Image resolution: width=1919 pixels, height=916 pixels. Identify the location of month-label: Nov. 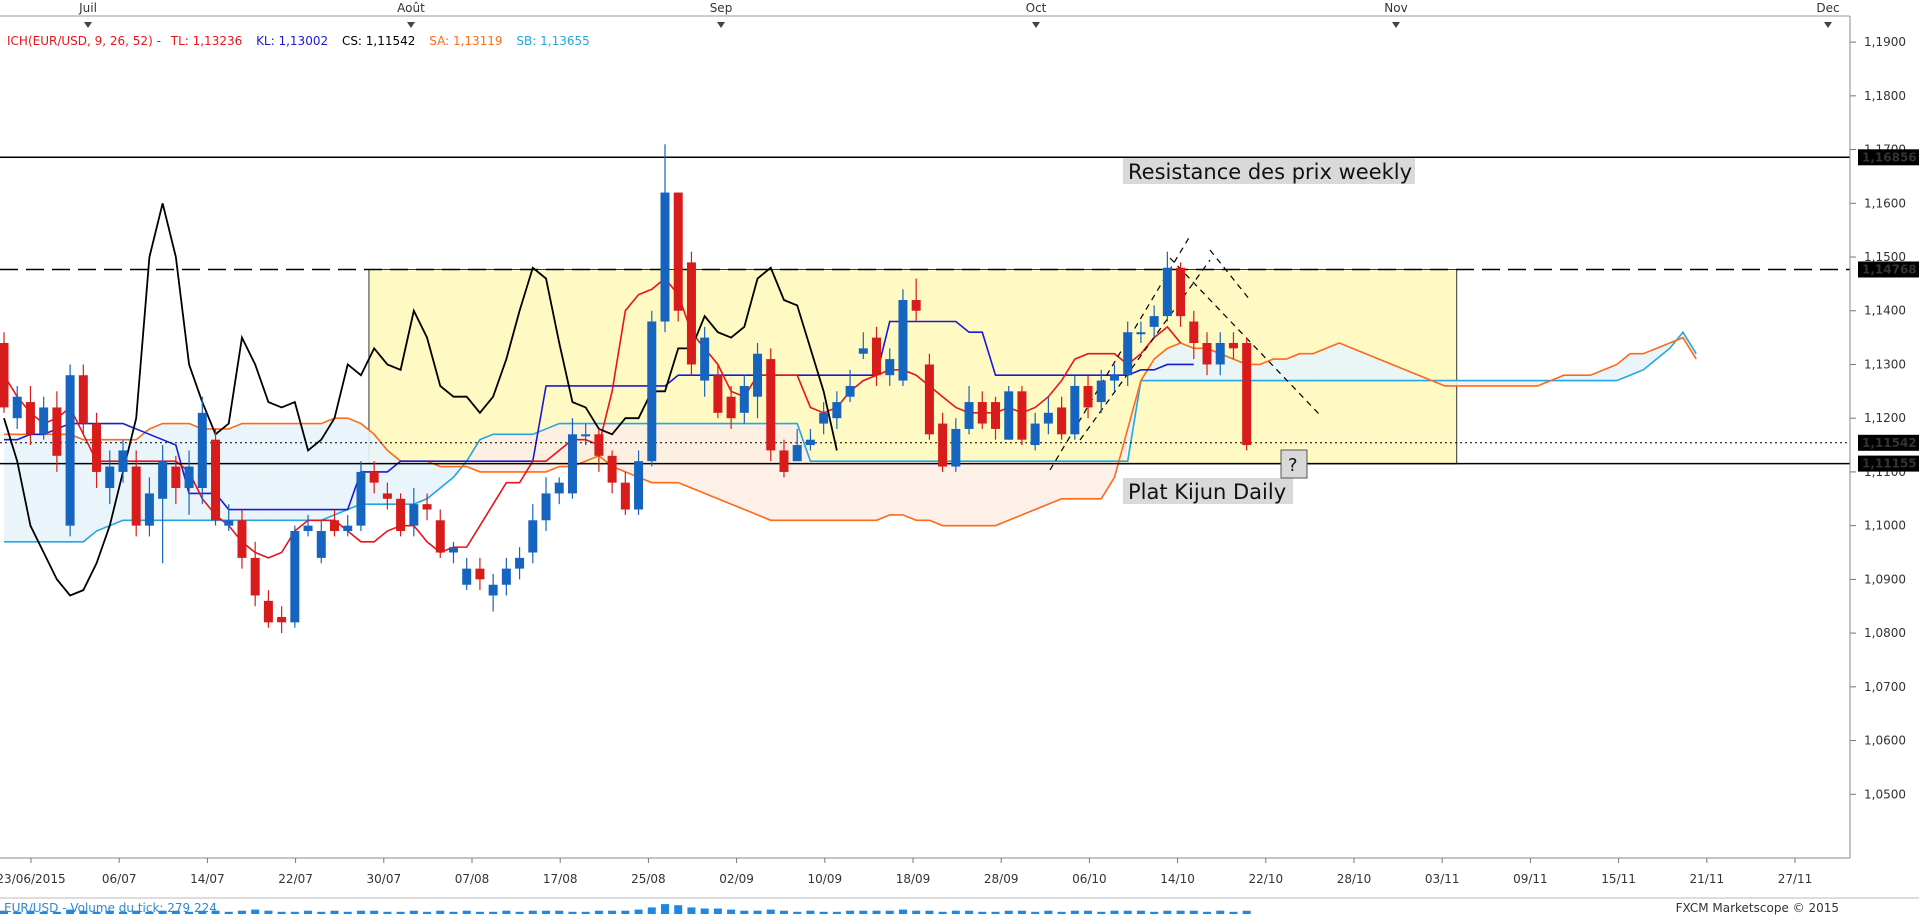
(1395, 8).